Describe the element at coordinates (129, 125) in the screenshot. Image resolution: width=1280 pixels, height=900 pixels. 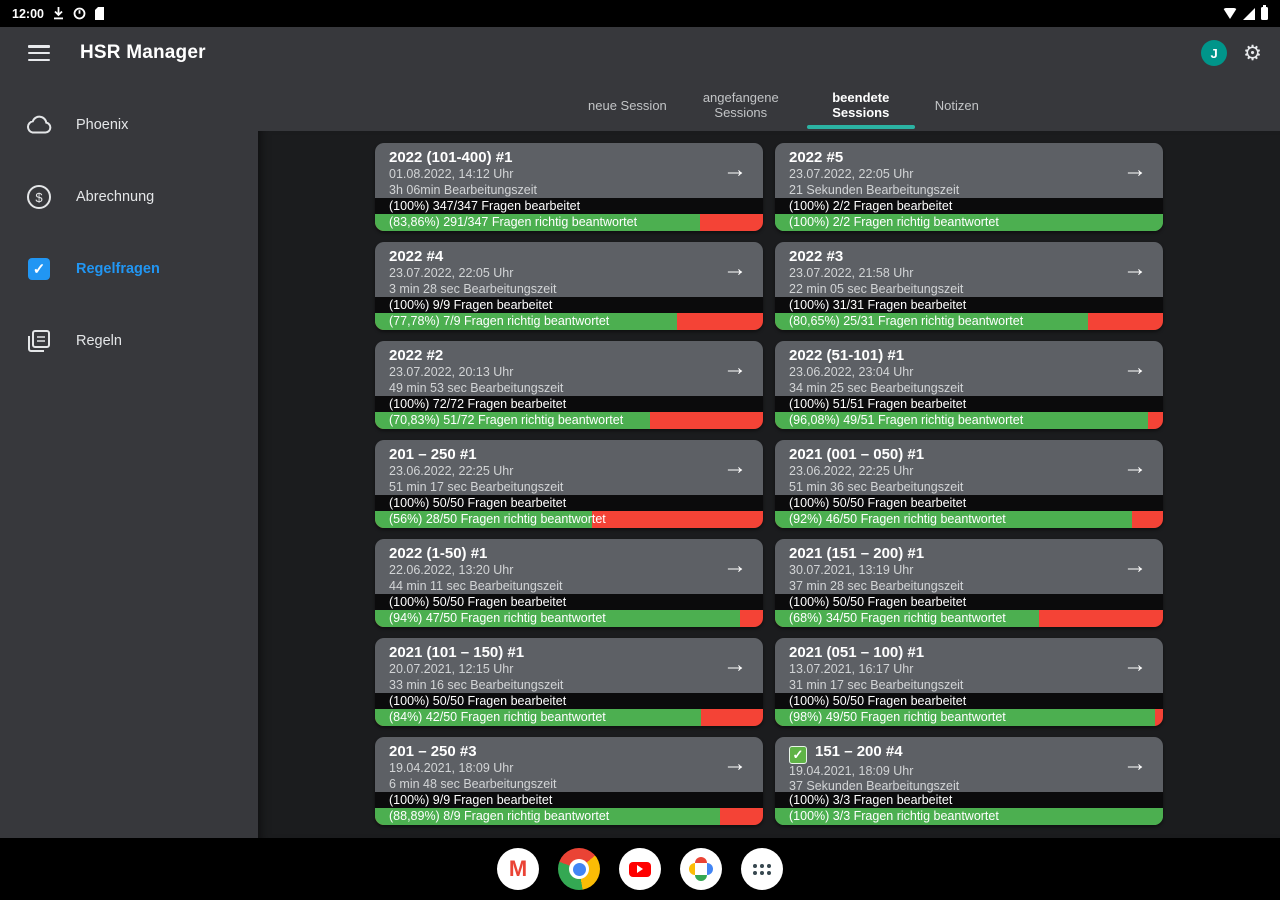
I see `sidebar-item-phoenix: Phoenix` at that location.